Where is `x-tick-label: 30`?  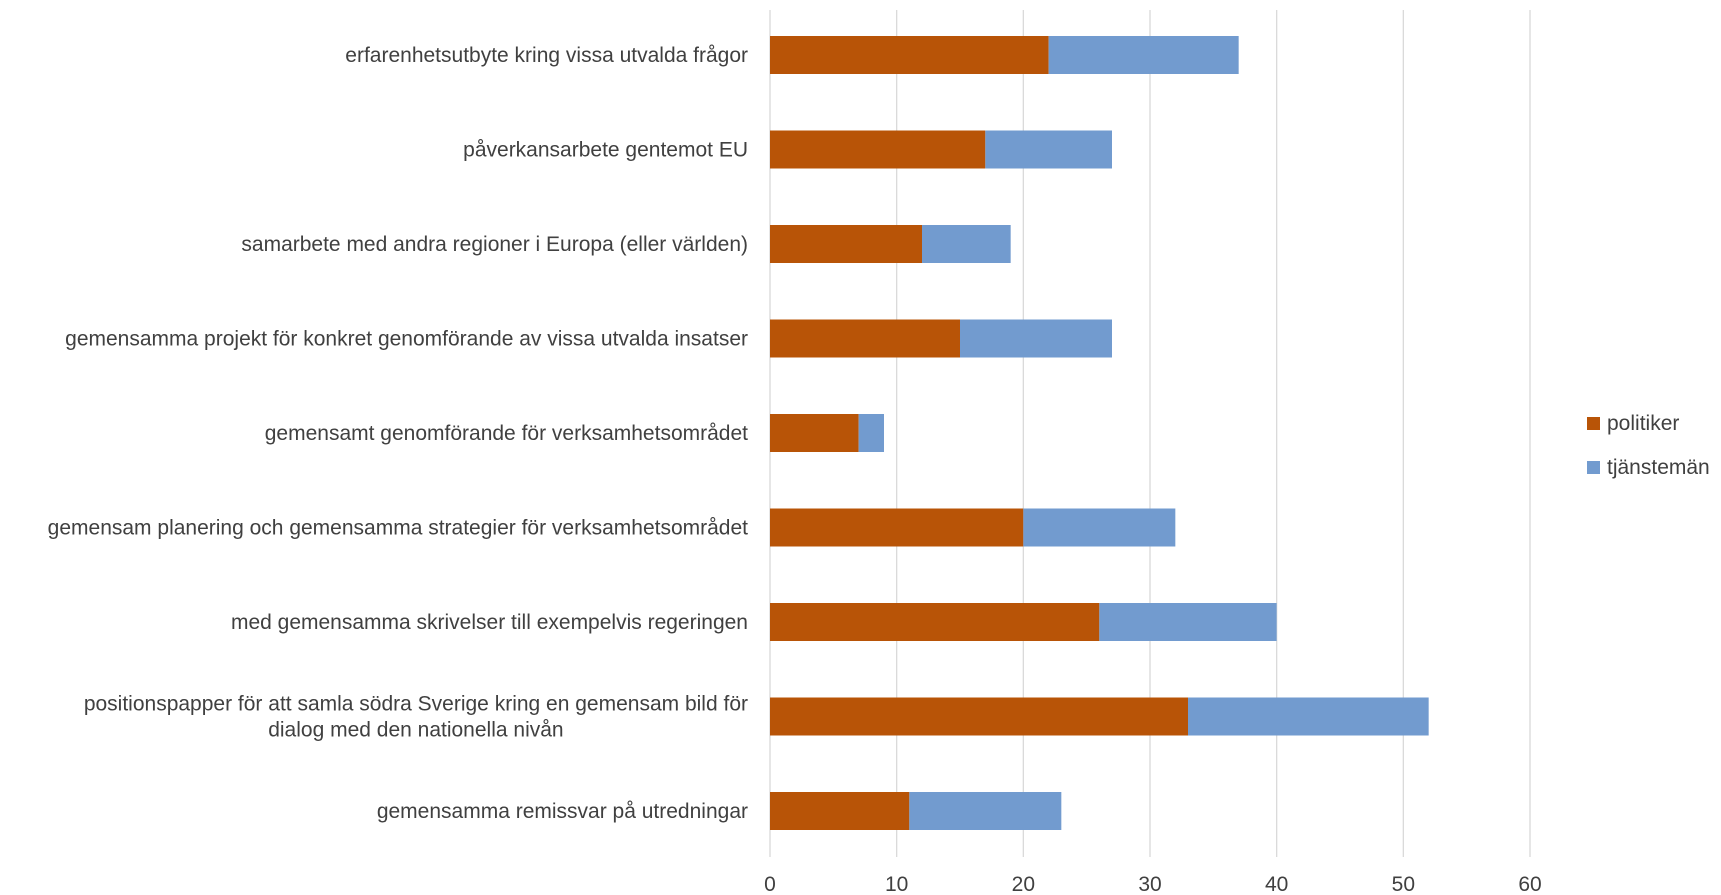
x-tick-label: 30 is located at coordinates (1149, 884).